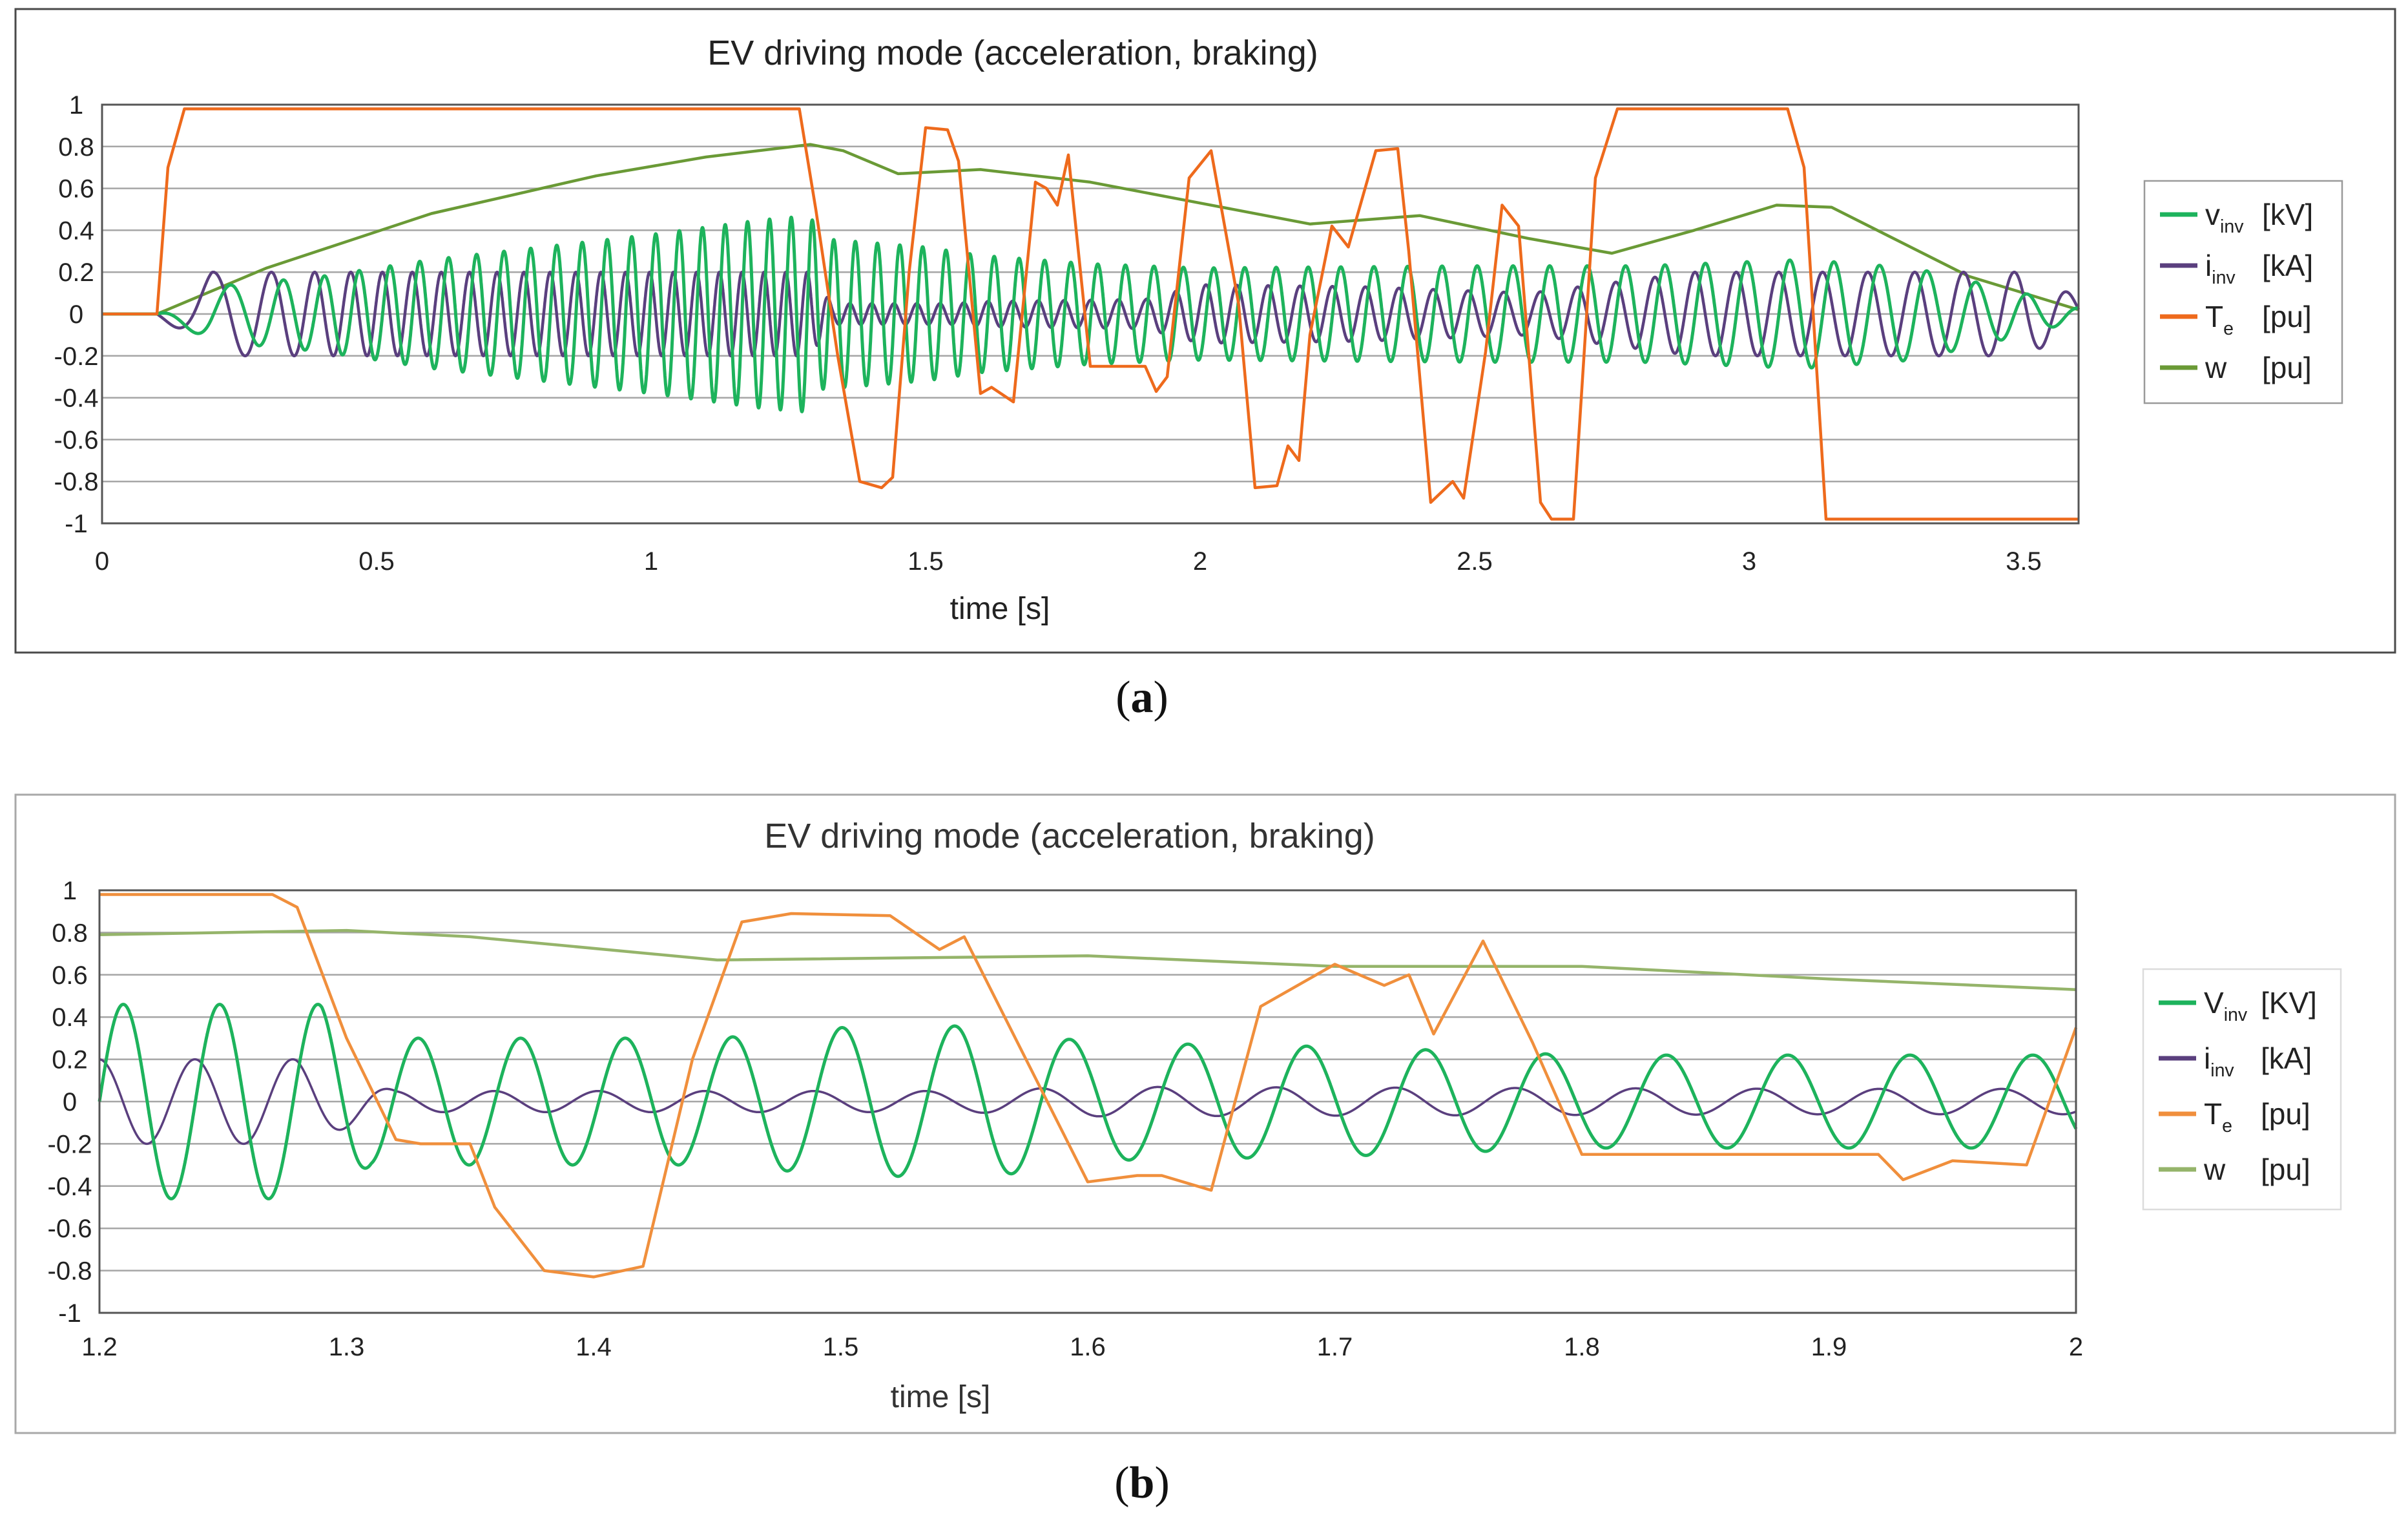 The width and height of the screenshot is (2408, 1517). I want to click on caption-b: (b), so click(1142, 1483).